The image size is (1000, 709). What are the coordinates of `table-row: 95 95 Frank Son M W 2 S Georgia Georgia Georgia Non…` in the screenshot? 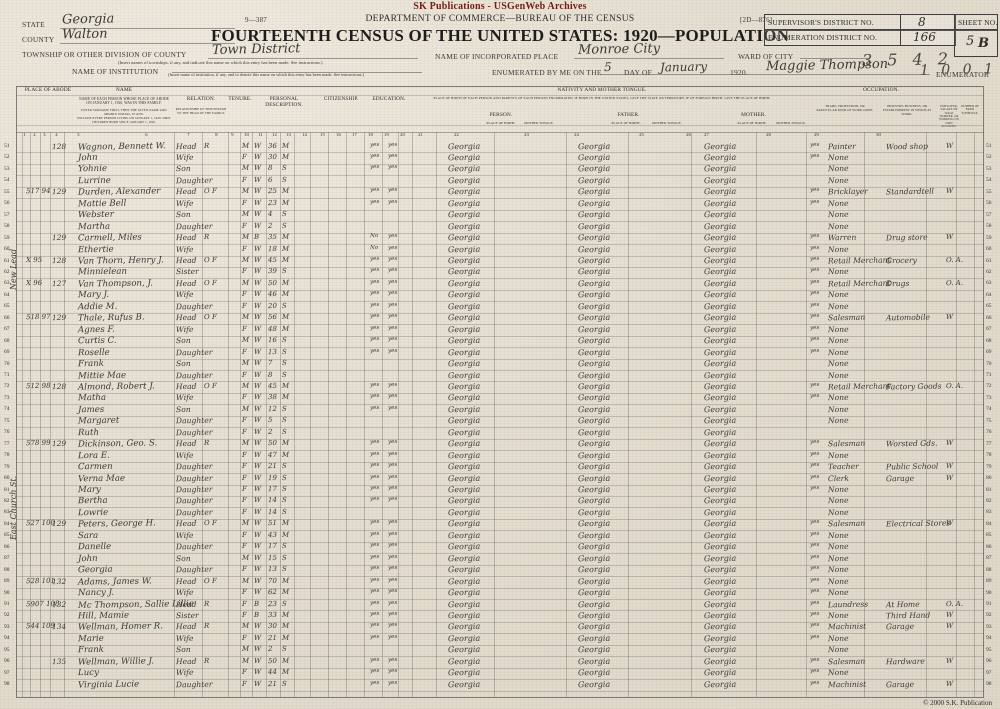 It's located at (498, 650).